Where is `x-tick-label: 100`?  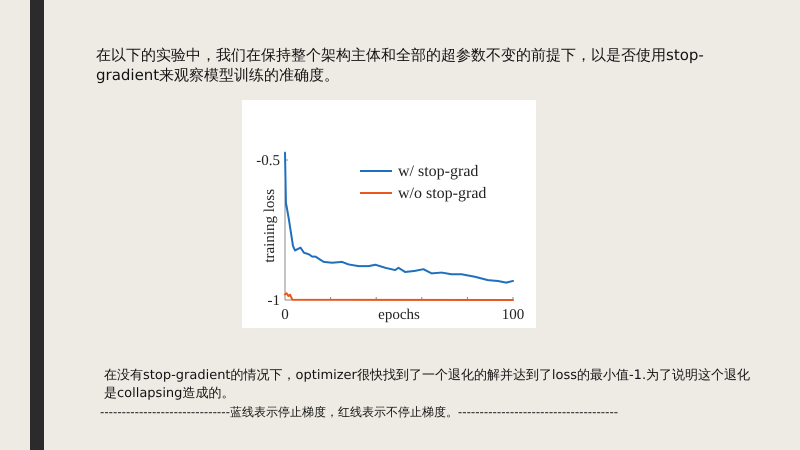 x-tick-label: 100 is located at coordinates (513, 315).